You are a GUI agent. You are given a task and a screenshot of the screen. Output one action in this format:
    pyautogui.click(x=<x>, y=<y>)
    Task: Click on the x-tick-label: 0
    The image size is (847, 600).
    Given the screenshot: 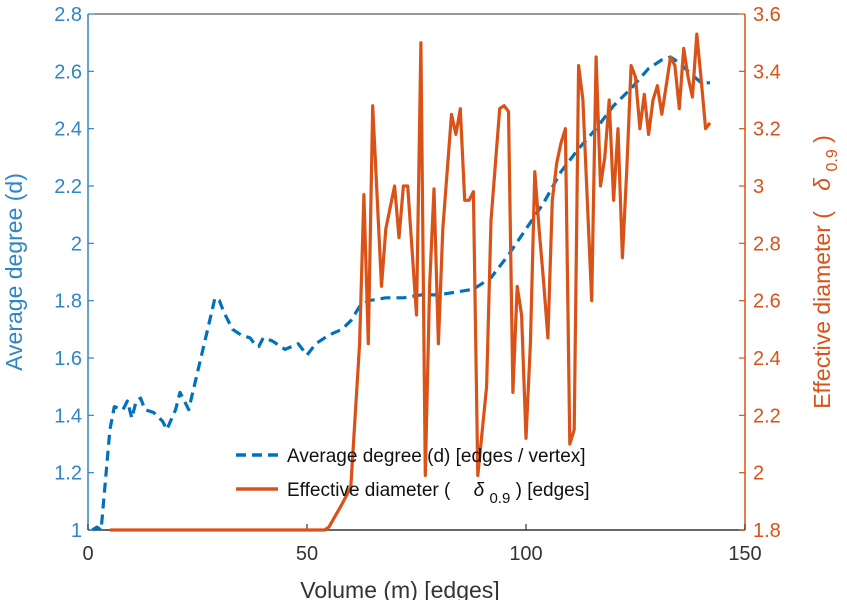 What is the action you would take?
    pyautogui.click(x=87, y=554)
    